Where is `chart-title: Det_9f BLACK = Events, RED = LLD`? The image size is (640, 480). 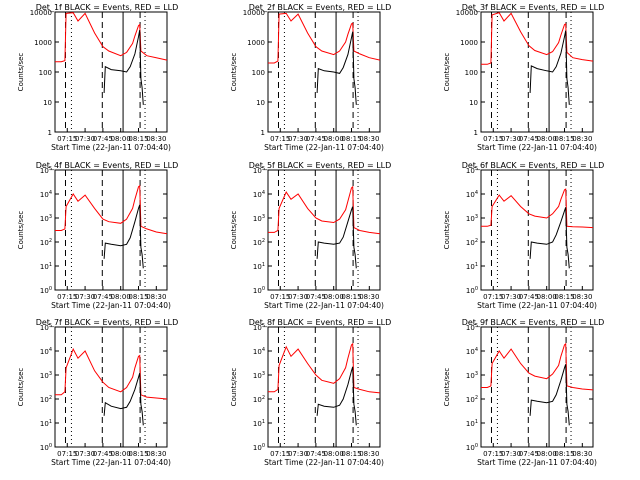
chart-title: Det_9f BLACK = Events, RED = LLD is located at coordinates (533, 322).